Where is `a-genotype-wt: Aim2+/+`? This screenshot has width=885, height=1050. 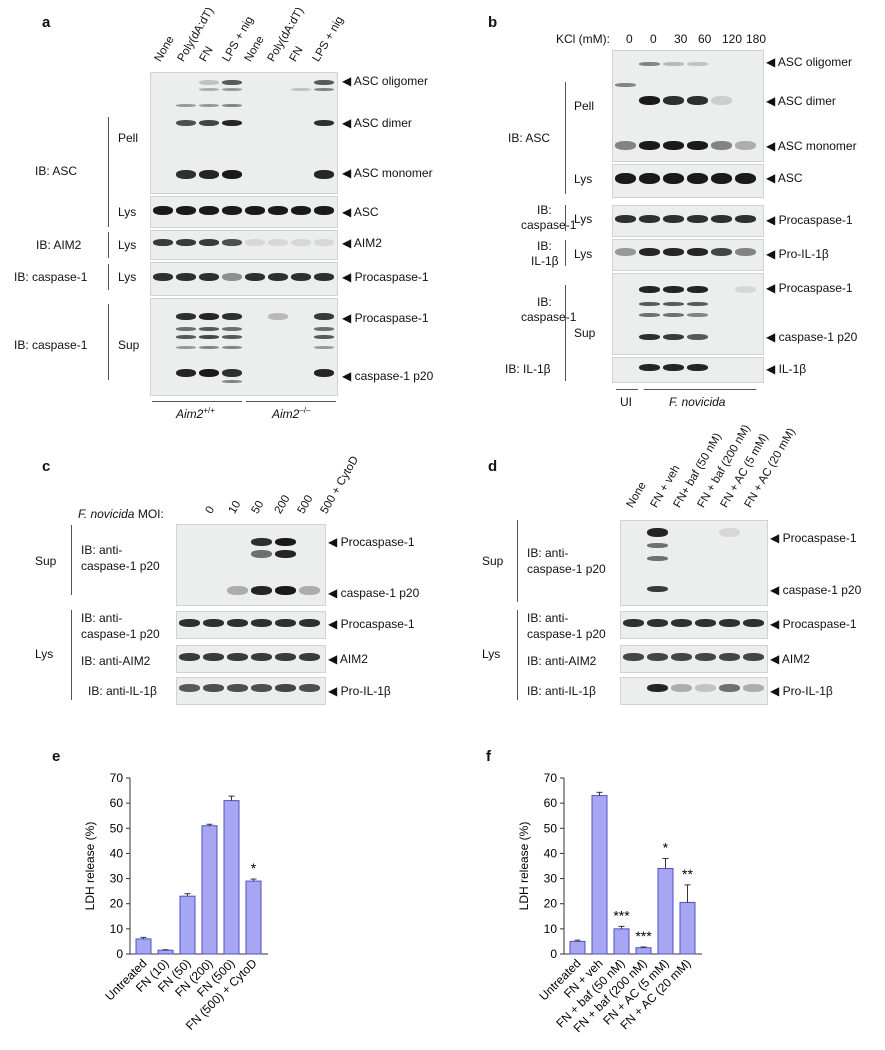 a-genotype-wt: Aim2+/+ is located at coordinates (195, 413).